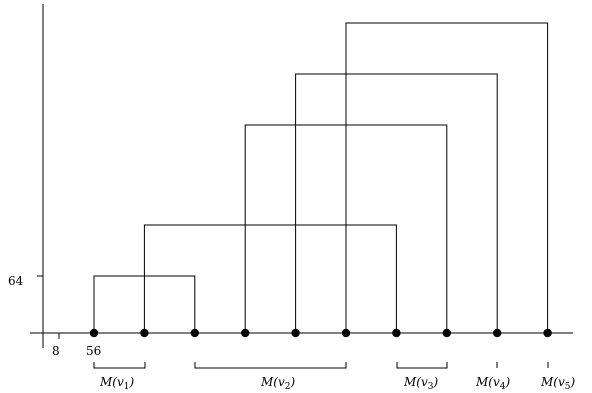 The image size is (592, 393). What do you see at coordinates (492, 383) in the screenshot?
I see `group-label-m-v4: M(v4)` at bounding box center [492, 383].